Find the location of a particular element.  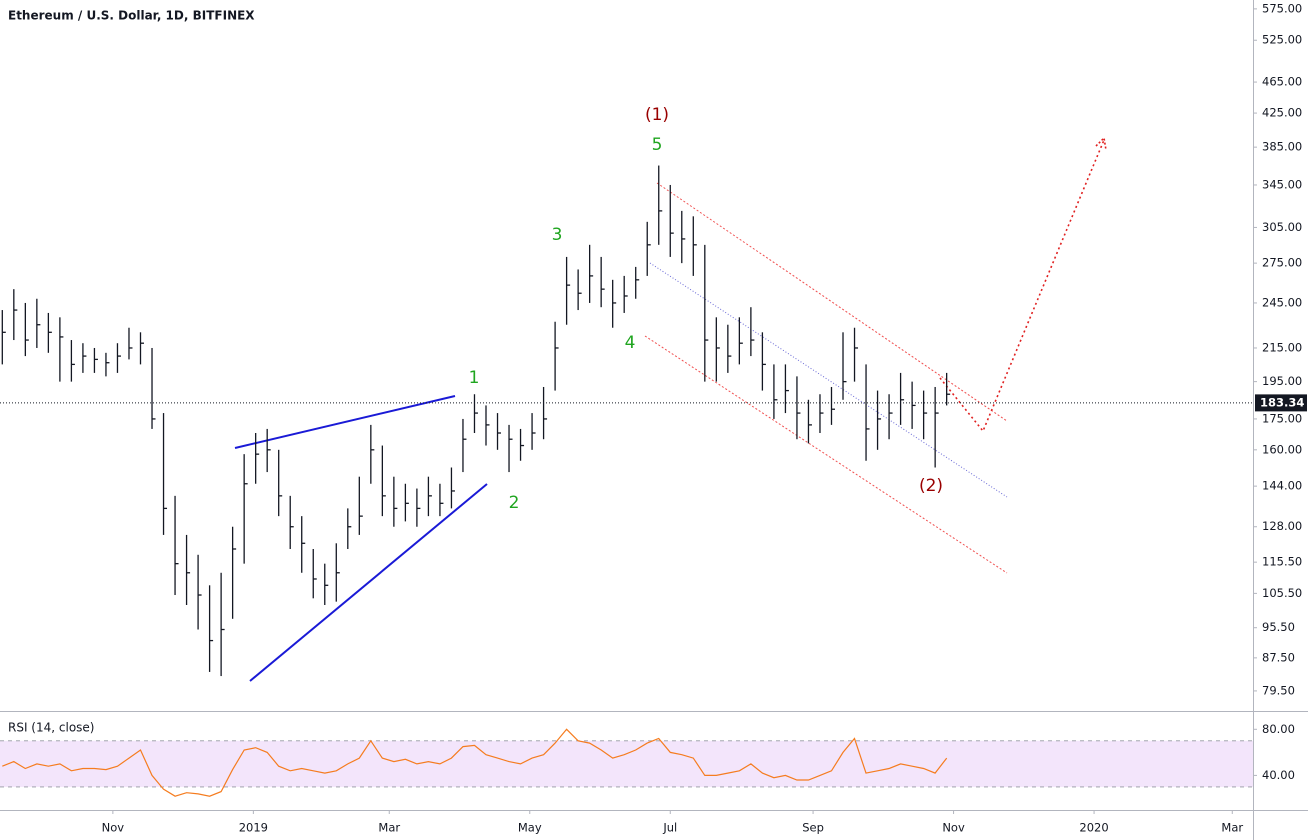

y-tick-label: 465.00 is located at coordinates (1282, 82).